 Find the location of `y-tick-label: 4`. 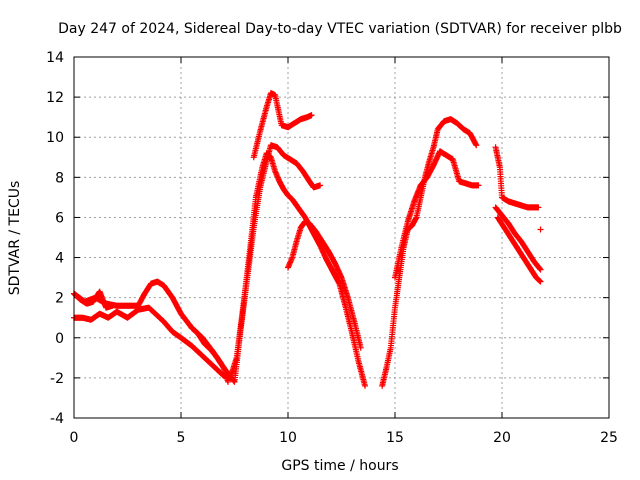

y-tick-label: 4 is located at coordinates (59, 259).